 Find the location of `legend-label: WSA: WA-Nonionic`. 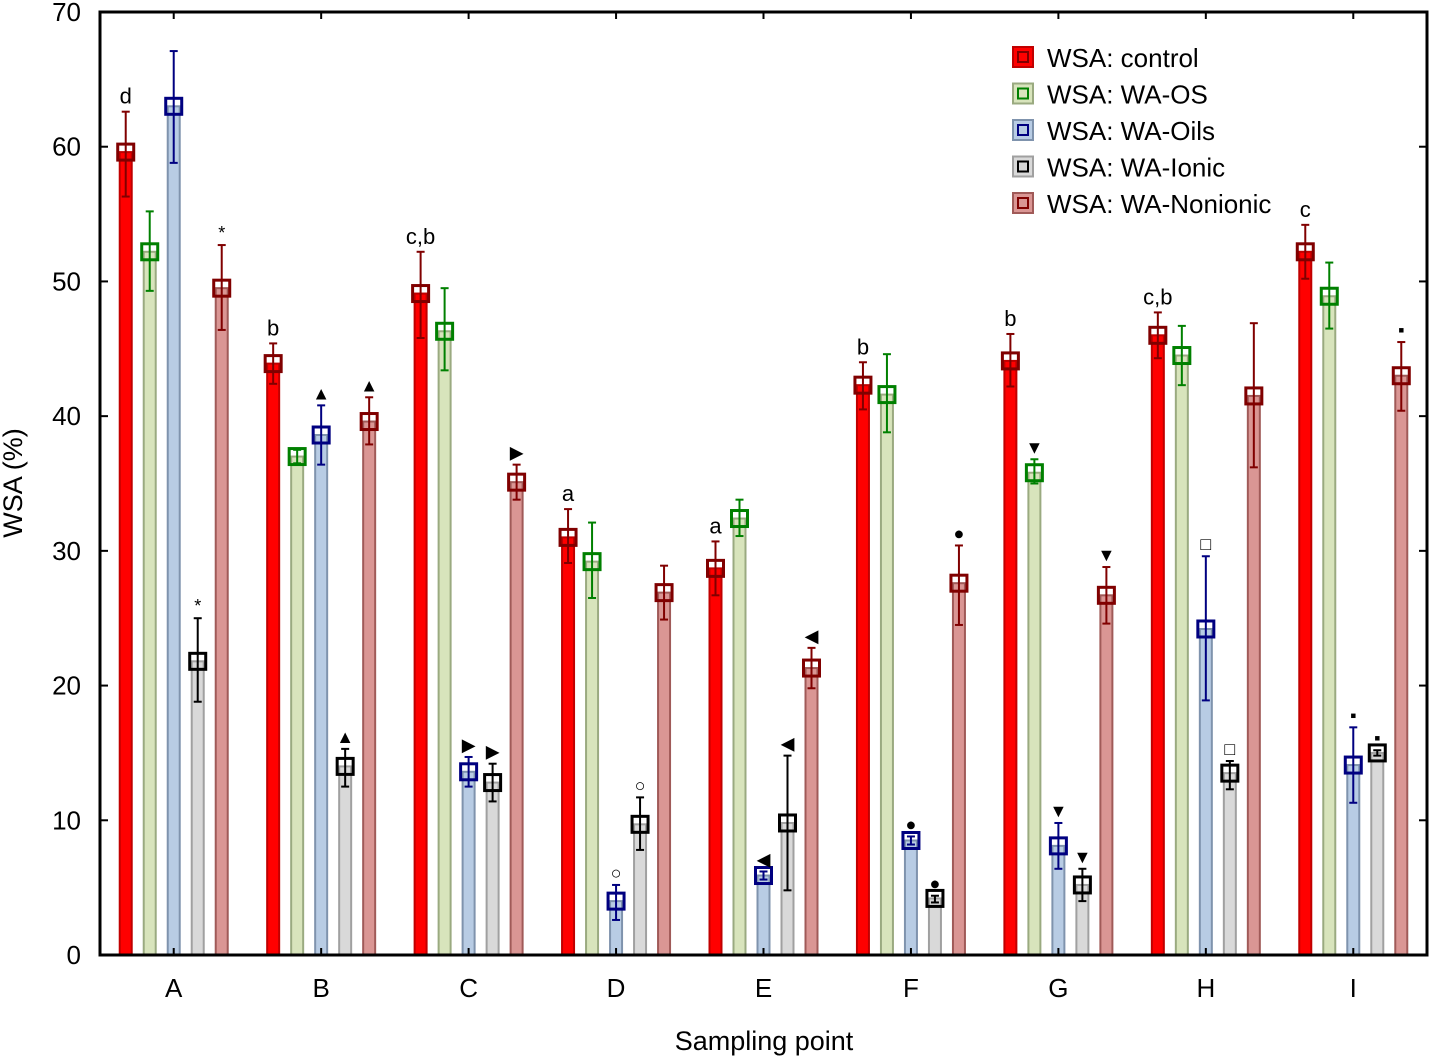

legend-label: WSA: WA-Nonionic is located at coordinates (1159, 204).